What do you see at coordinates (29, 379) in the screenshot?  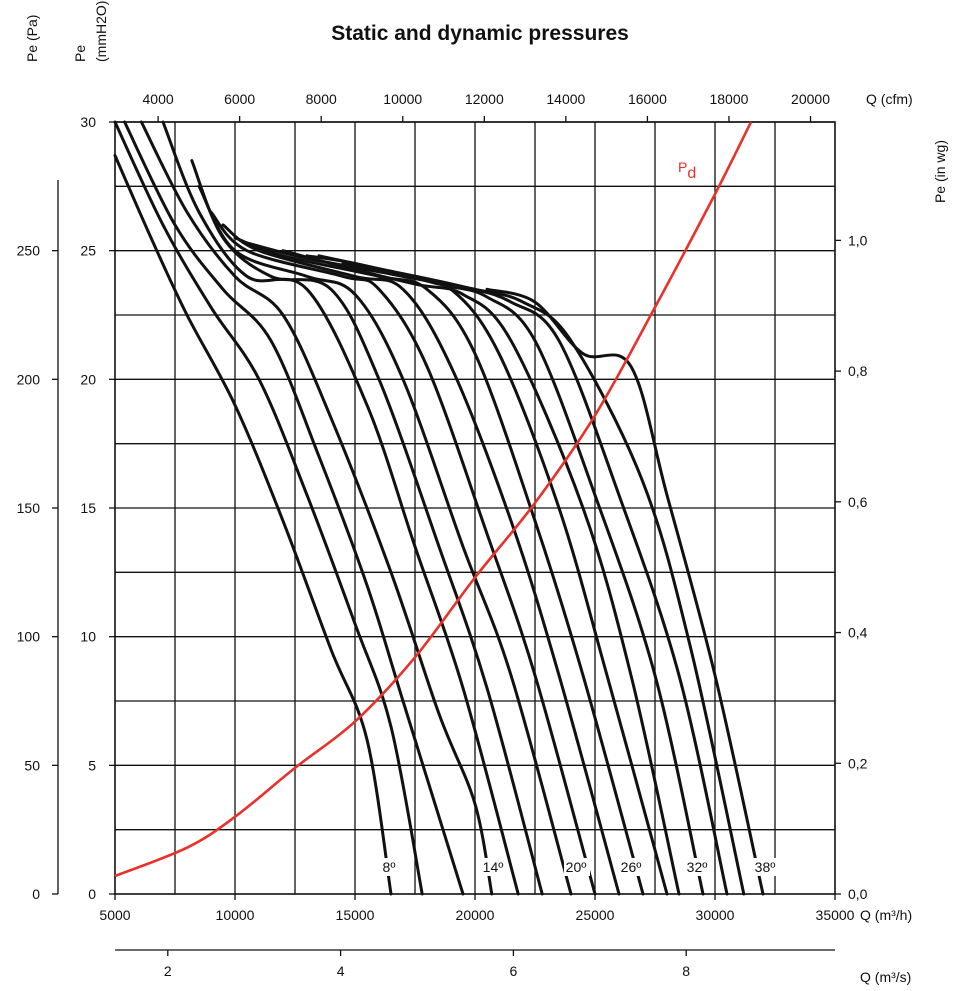 I see `pa-tick-label: 200` at bounding box center [29, 379].